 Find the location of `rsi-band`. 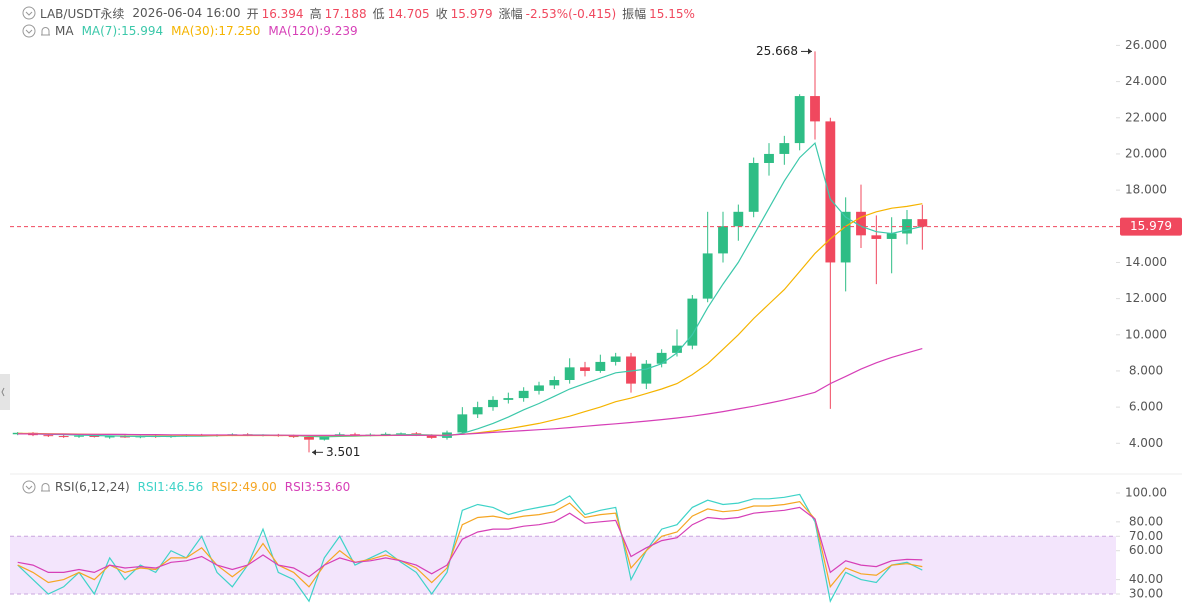

rsi-band is located at coordinates (563, 565).